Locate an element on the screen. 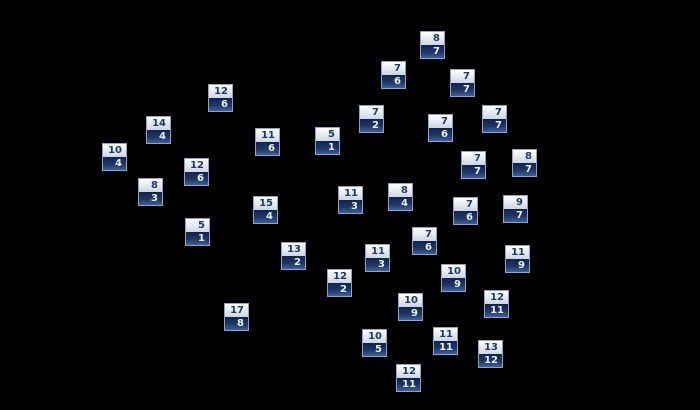 This screenshot has height=410, width=700. tree-node: 12 2 is located at coordinates (339, 283).